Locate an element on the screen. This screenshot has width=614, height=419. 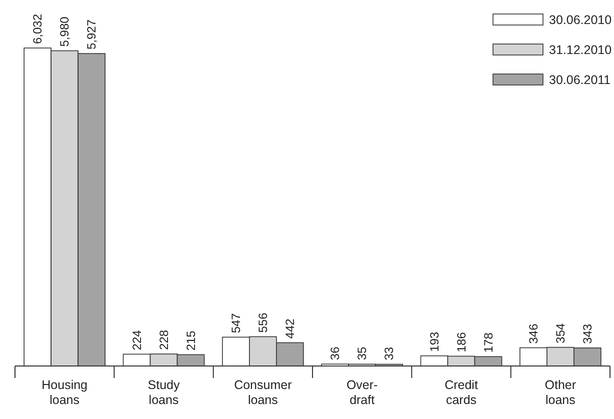
data-label: 186 is located at coordinates (461, 342).